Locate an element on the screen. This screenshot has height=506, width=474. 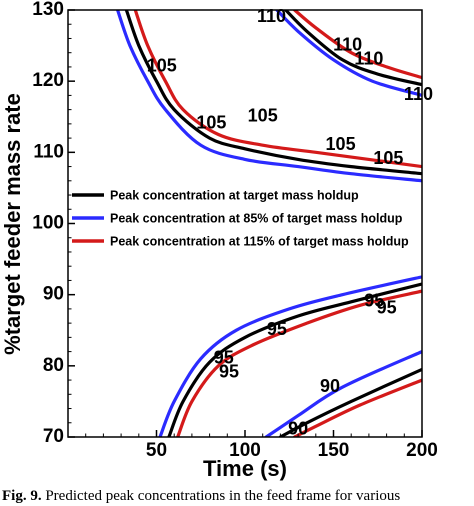
x-axis-title: Time (s) is located at coordinates (245, 468).